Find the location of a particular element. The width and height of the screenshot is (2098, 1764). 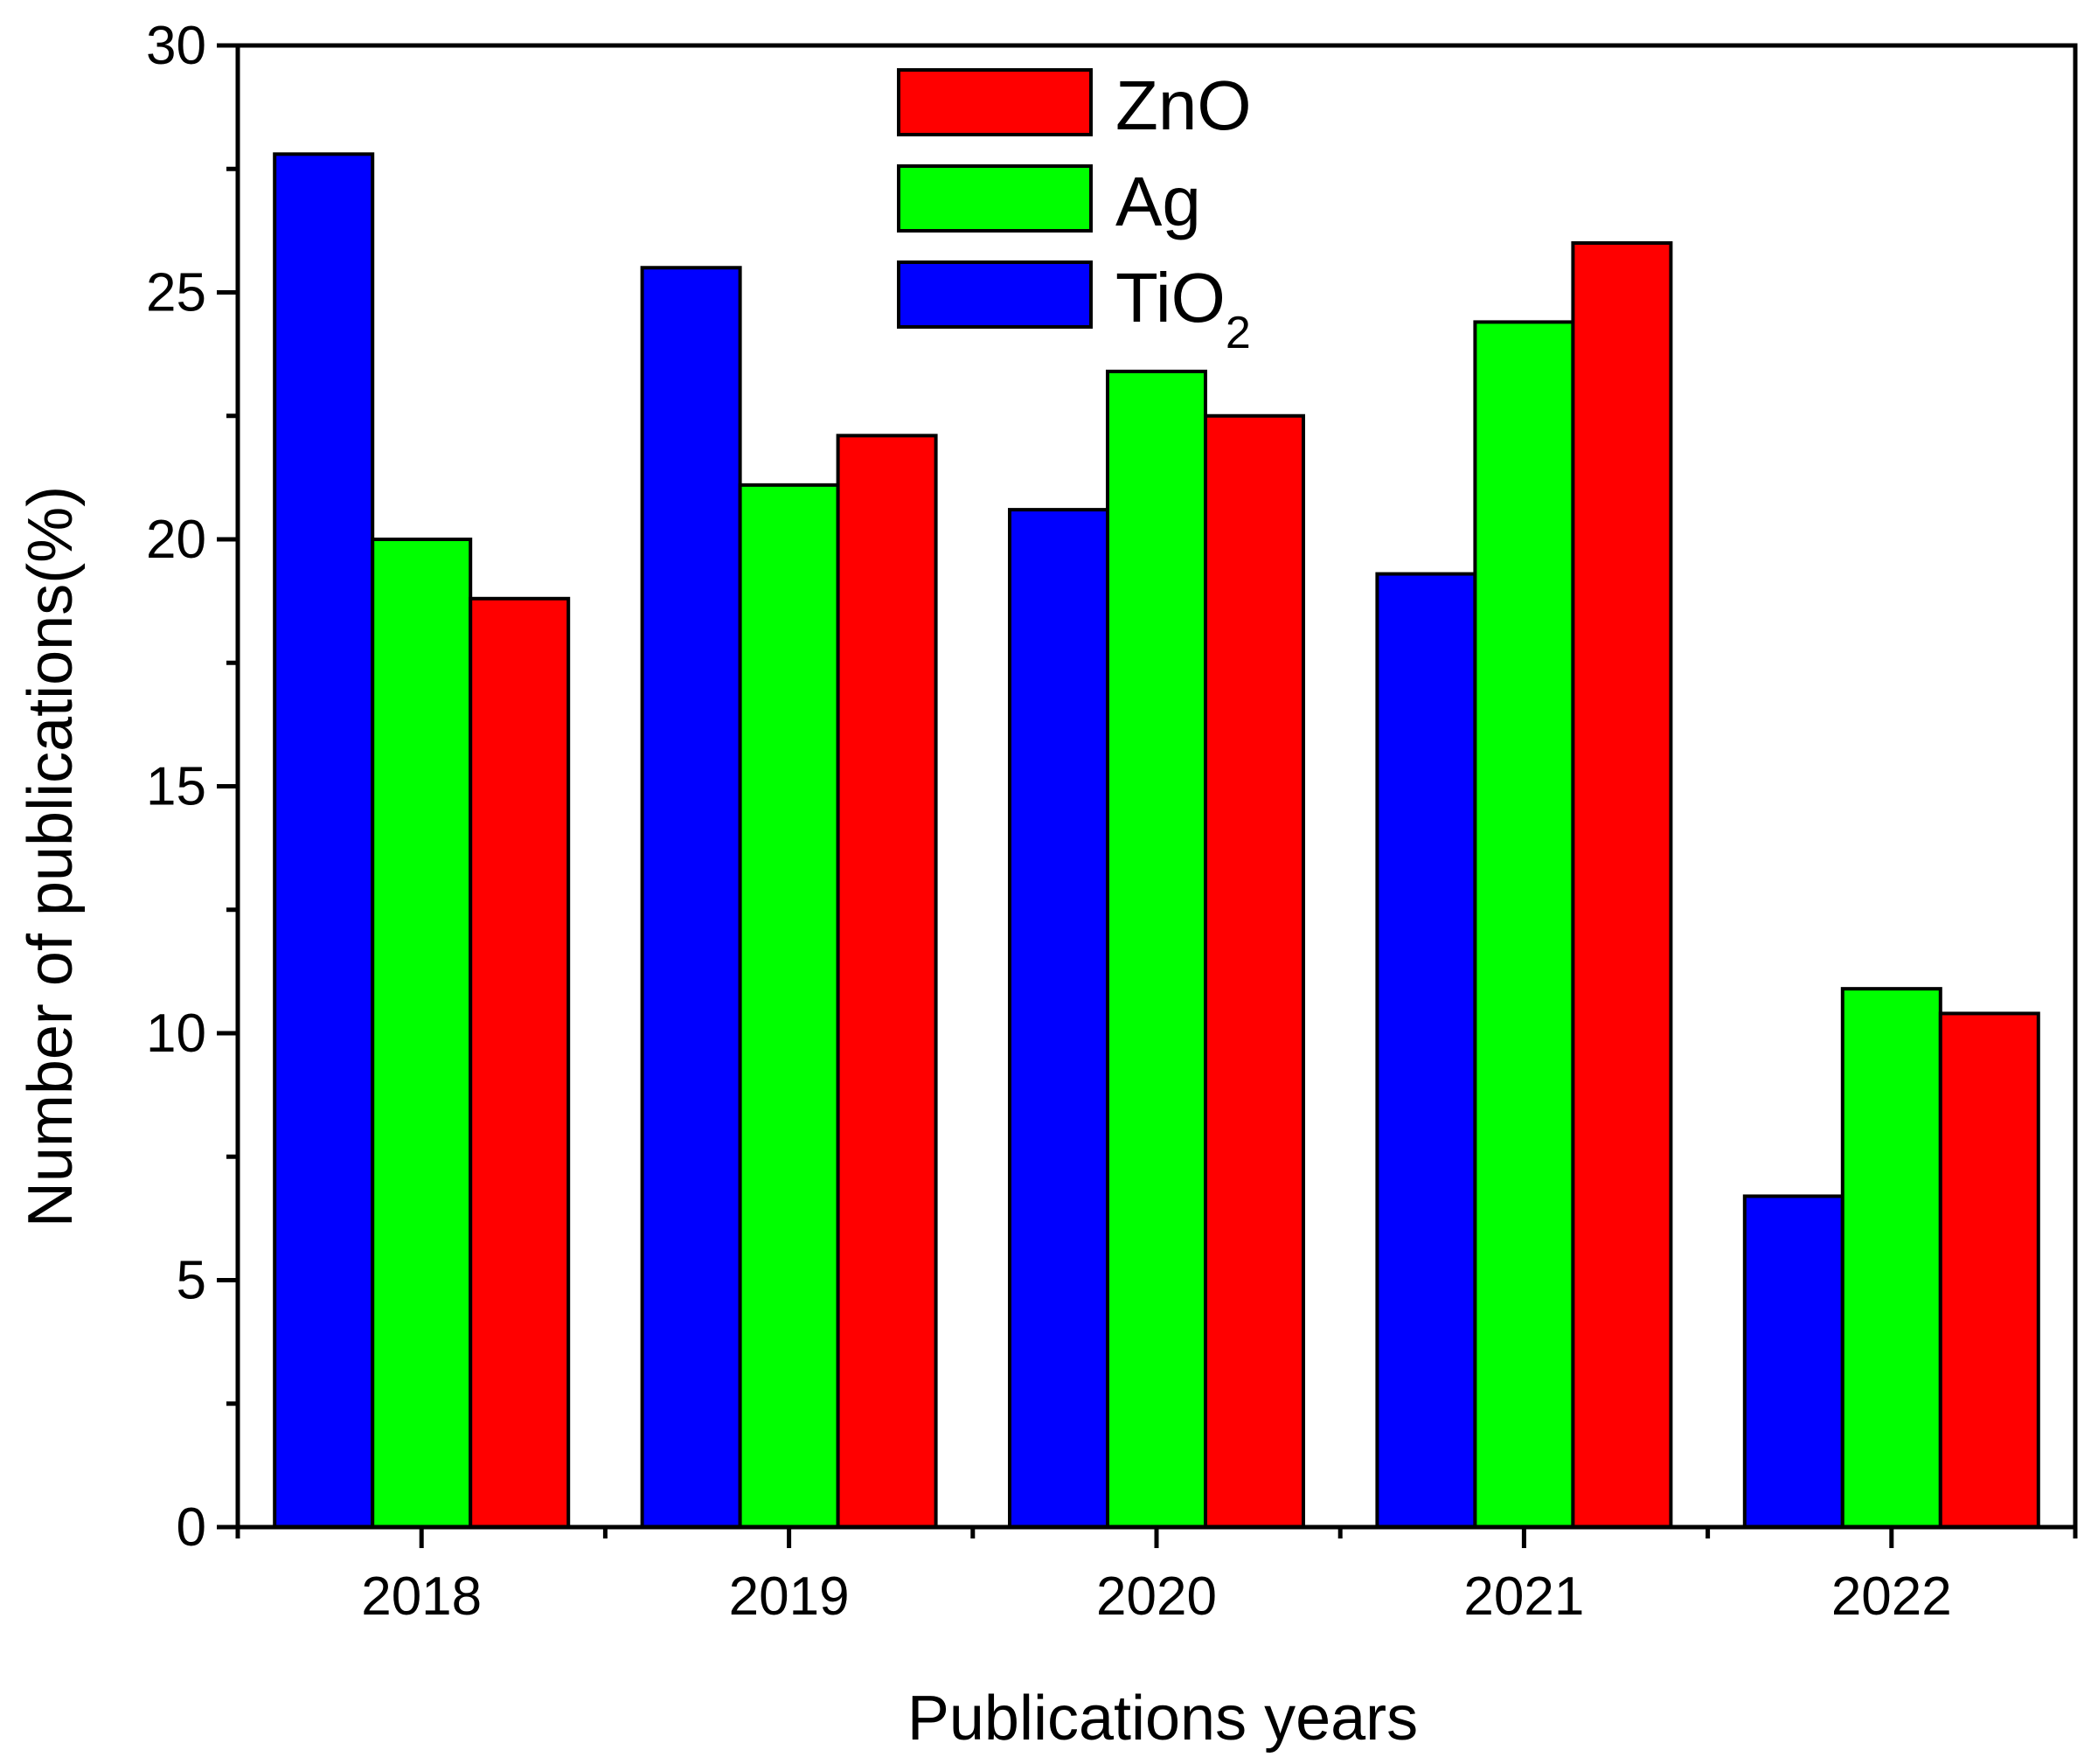

x-tick-label: 2019 is located at coordinates (789, 1596).